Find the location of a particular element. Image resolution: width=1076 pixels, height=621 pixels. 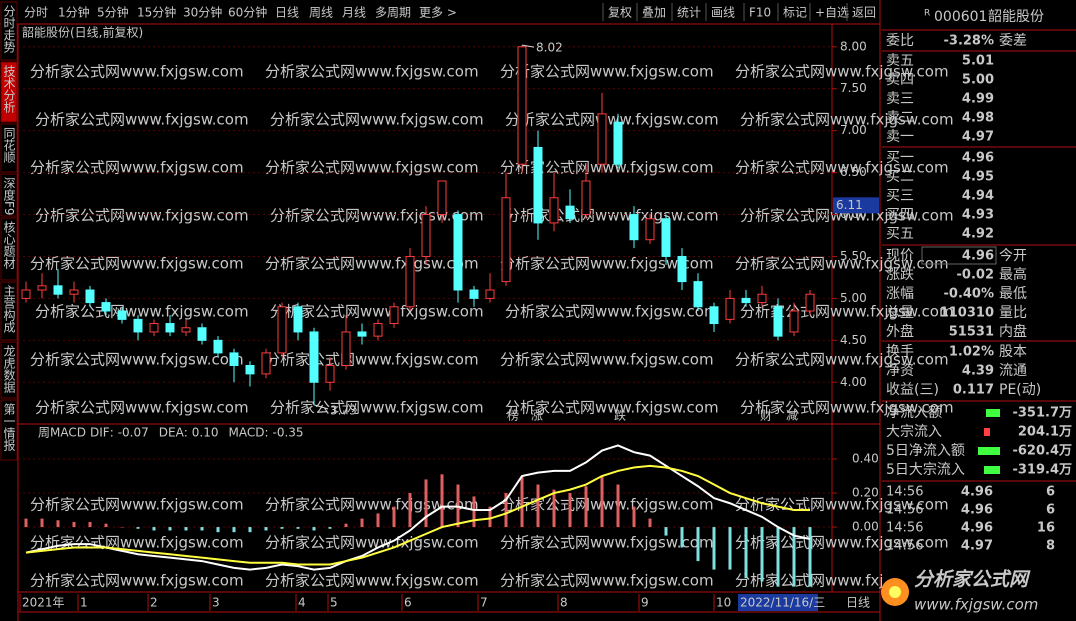

sidebar-label: 同花顺 is located at coordinates (9, 145).